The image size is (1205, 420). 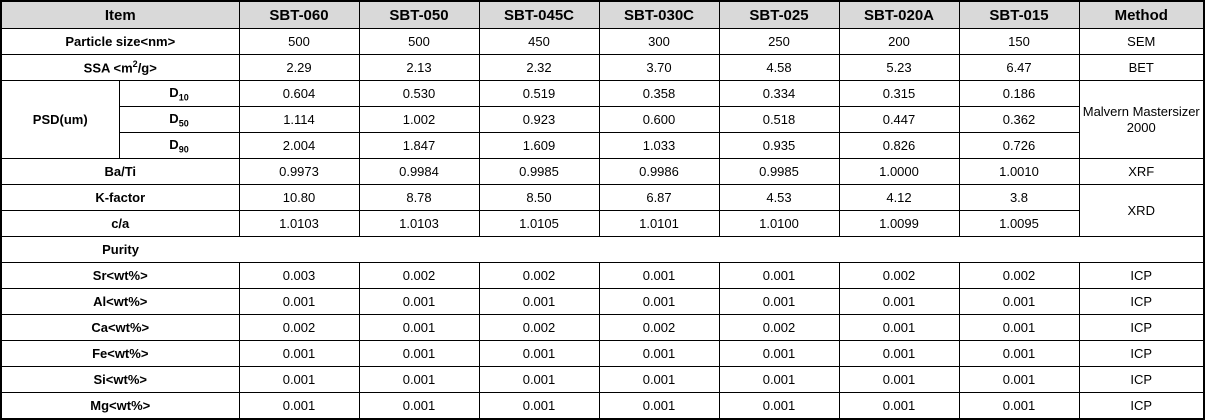 I want to click on d90-label-base: D, so click(x=174, y=144).